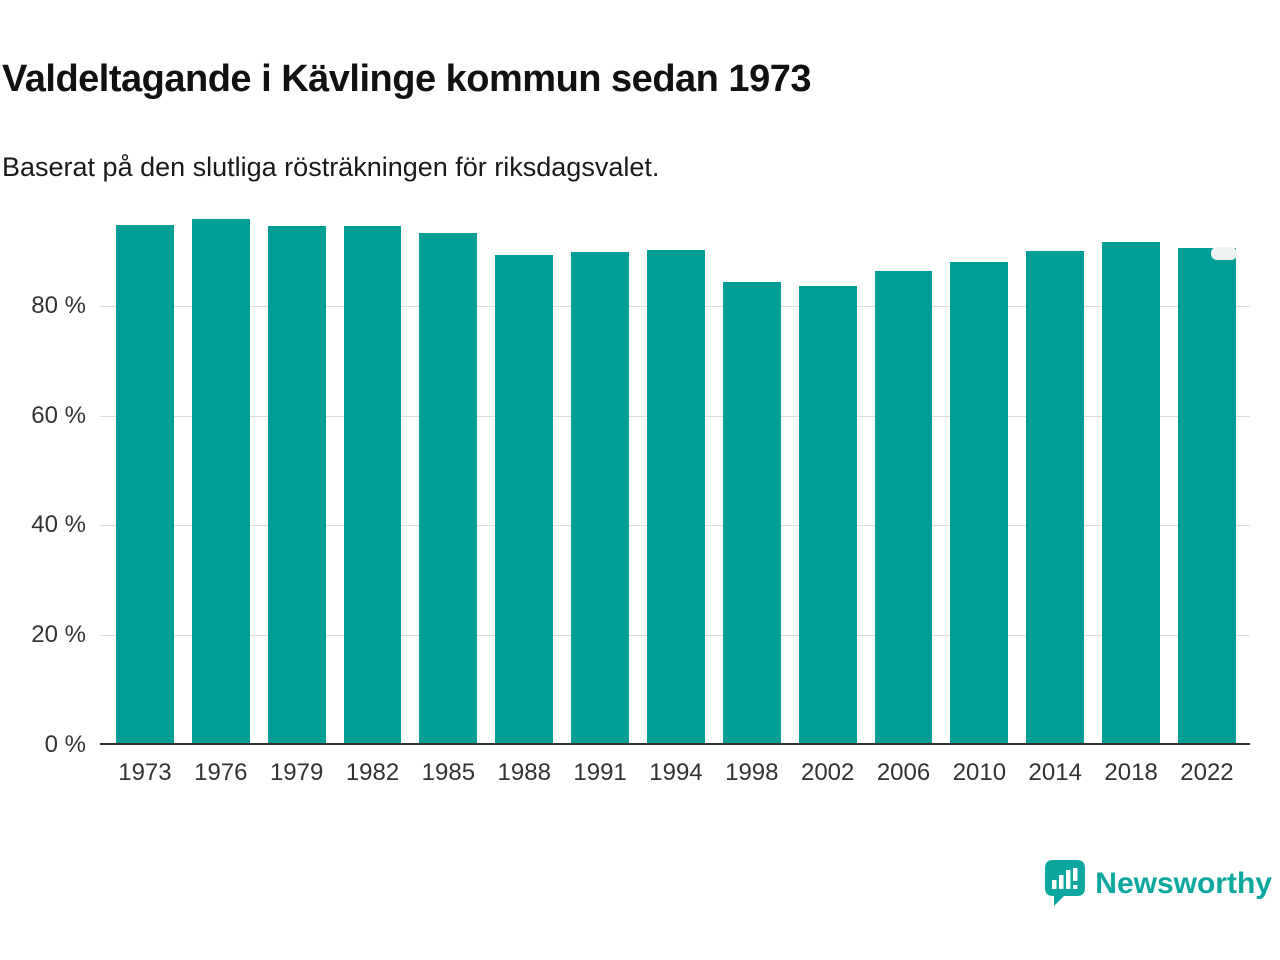 This screenshot has width=1280, height=960. Describe the element at coordinates (979, 772) in the screenshot. I see `x-tick-label-2010: 2010` at that location.